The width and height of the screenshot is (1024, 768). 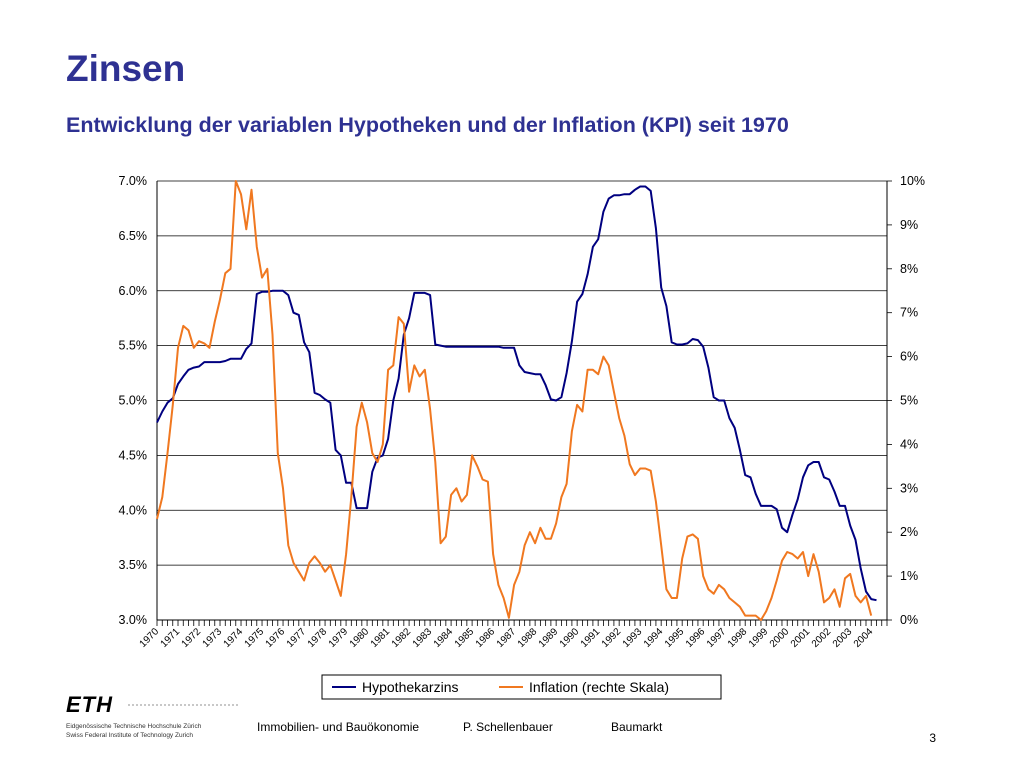 What do you see at coordinates (909, 488) in the screenshot?
I see `y-right-tick-label: 3%` at bounding box center [909, 488].